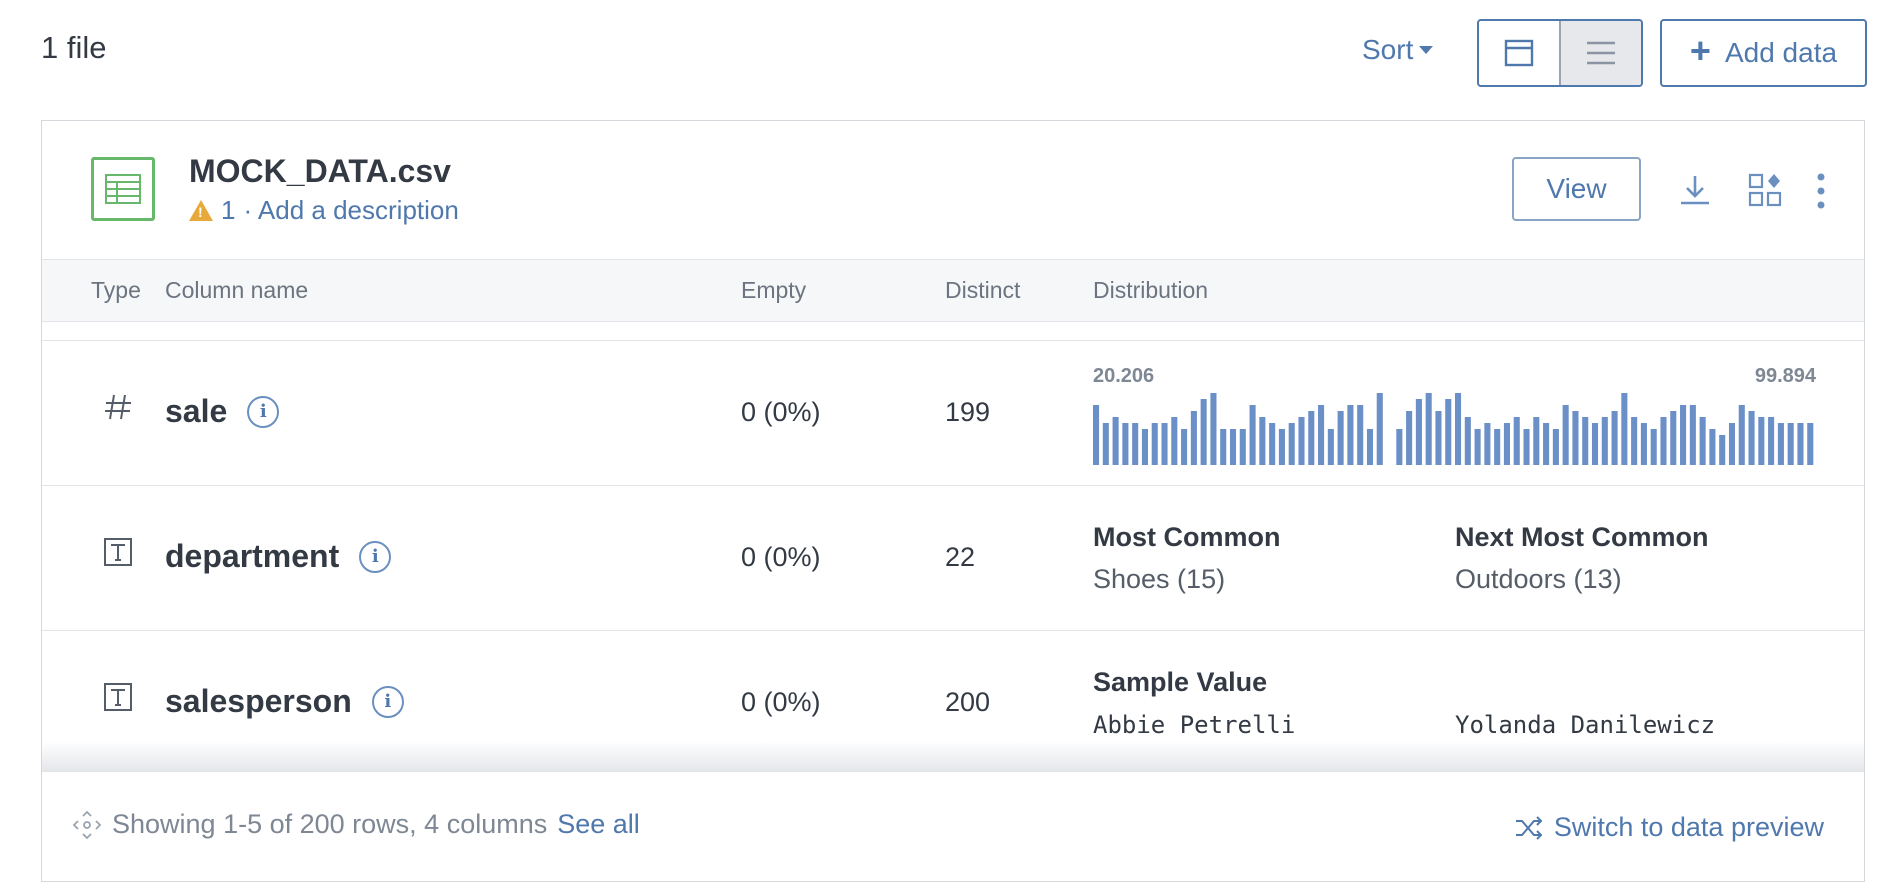 This screenshot has width=1880, height=894. What do you see at coordinates (1159, 579) in the screenshot?
I see `most-common-value: Shoes (15)` at bounding box center [1159, 579].